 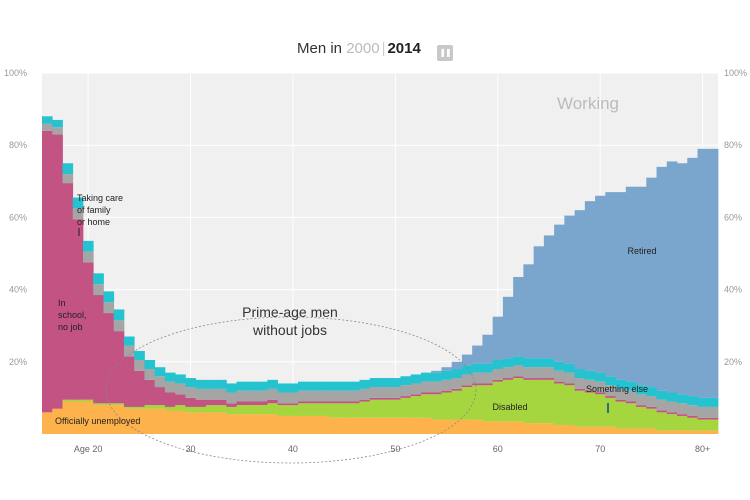 What do you see at coordinates (445, 53) in the screenshot?
I see `pause-button: ❚❚` at bounding box center [445, 53].